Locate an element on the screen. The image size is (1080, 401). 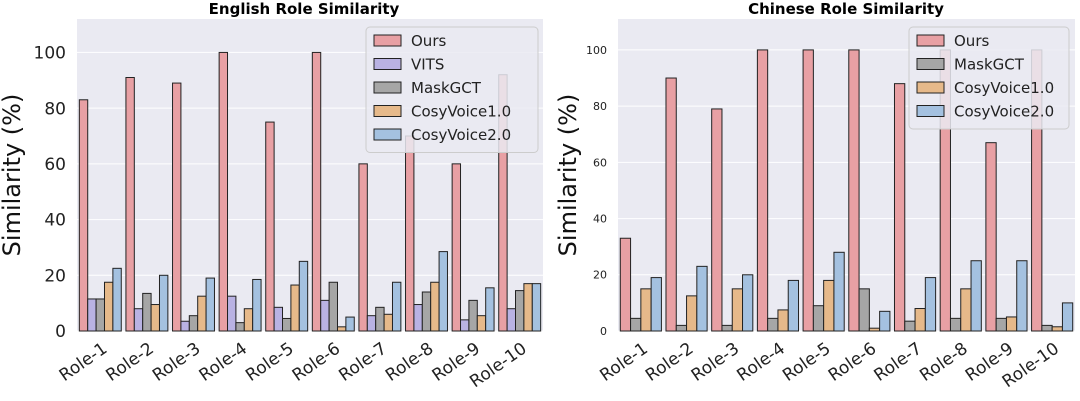
legend: Ours VITS MaskGCT CosyVoice1.0 CosyVoice2.0 is located at coordinates (452, 89).